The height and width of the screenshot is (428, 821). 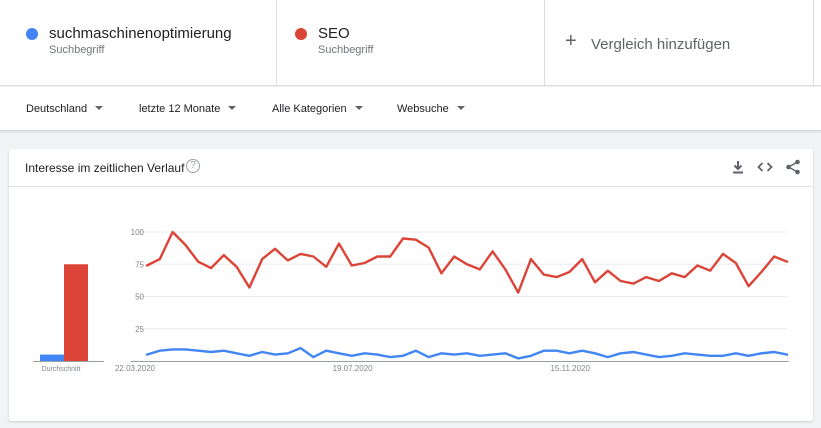 I want to click on add-comparison-button: + Vergleich hinzufügen, so click(x=679, y=43).